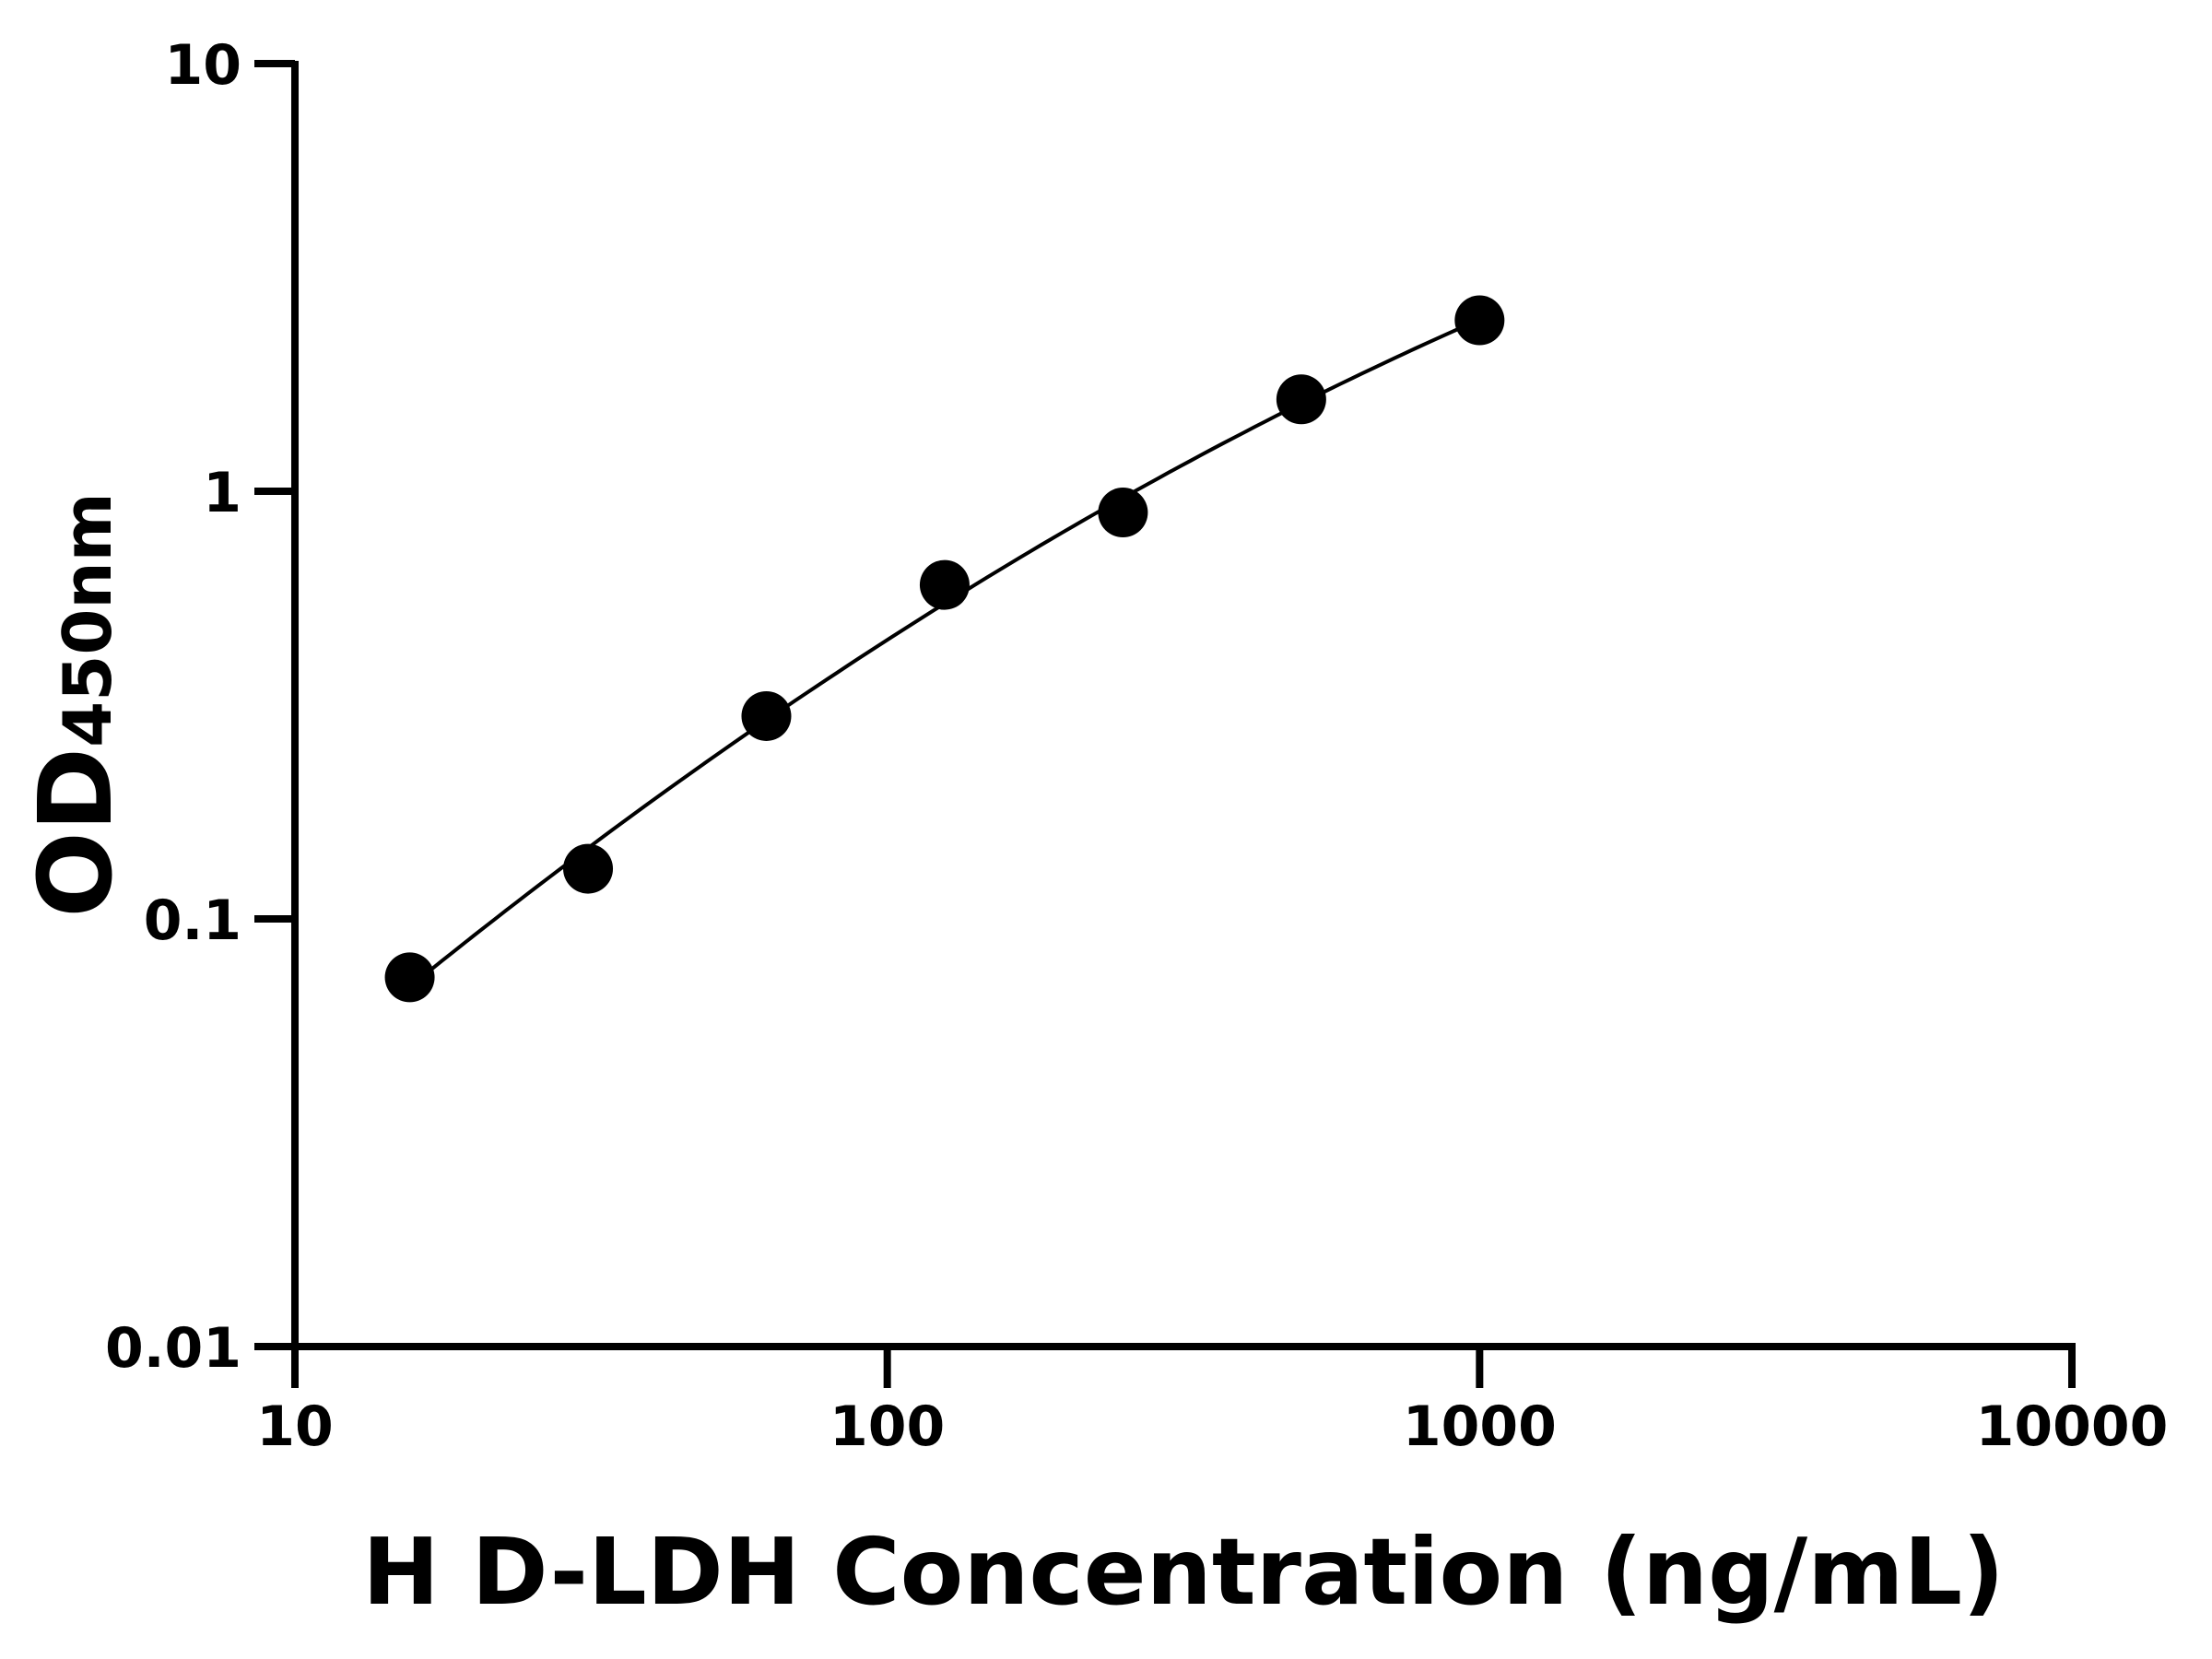  What do you see at coordinates (203, 65) in the screenshot?
I see `y-tick-label: 10` at bounding box center [203, 65].